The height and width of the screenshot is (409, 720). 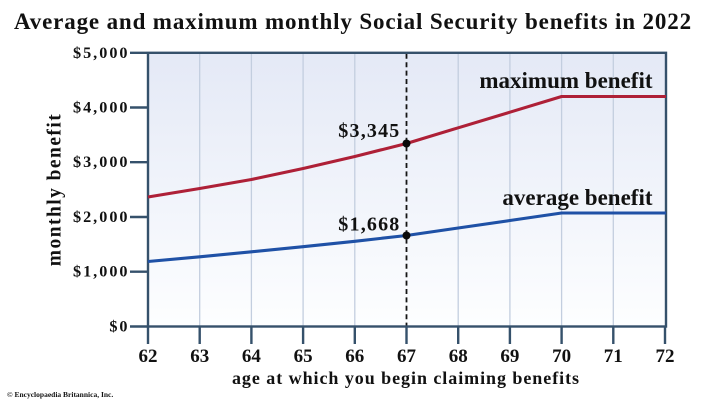 What do you see at coordinates (407, 356) in the screenshot?
I see `svg-text: 67` at bounding box center [407, 356].